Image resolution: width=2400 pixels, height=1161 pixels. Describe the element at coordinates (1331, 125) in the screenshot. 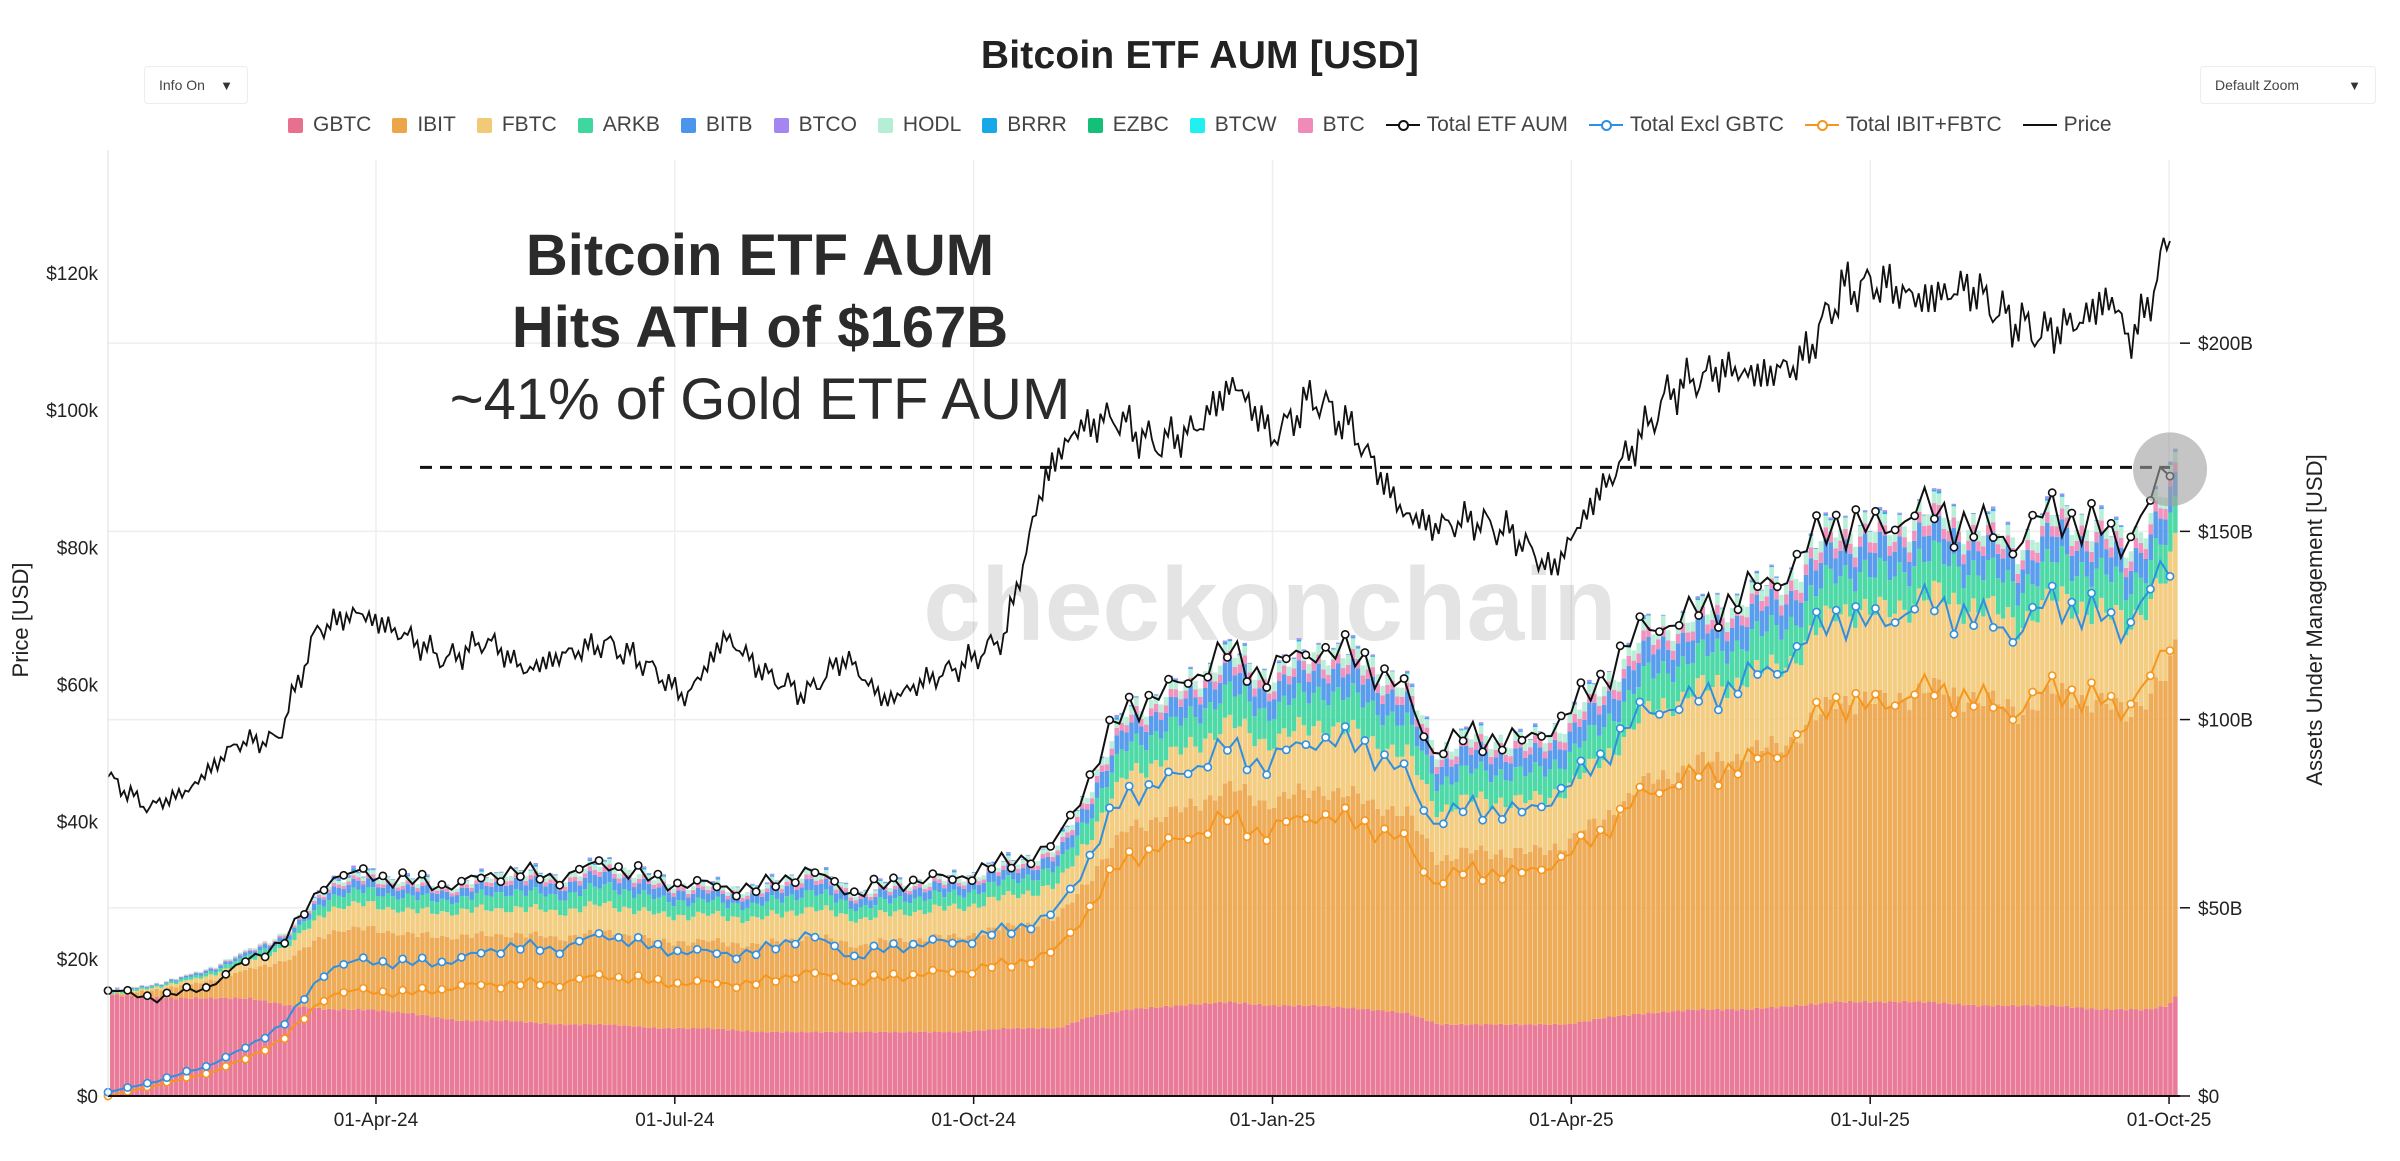

I see `legend-item-btc: BTC` at that location.